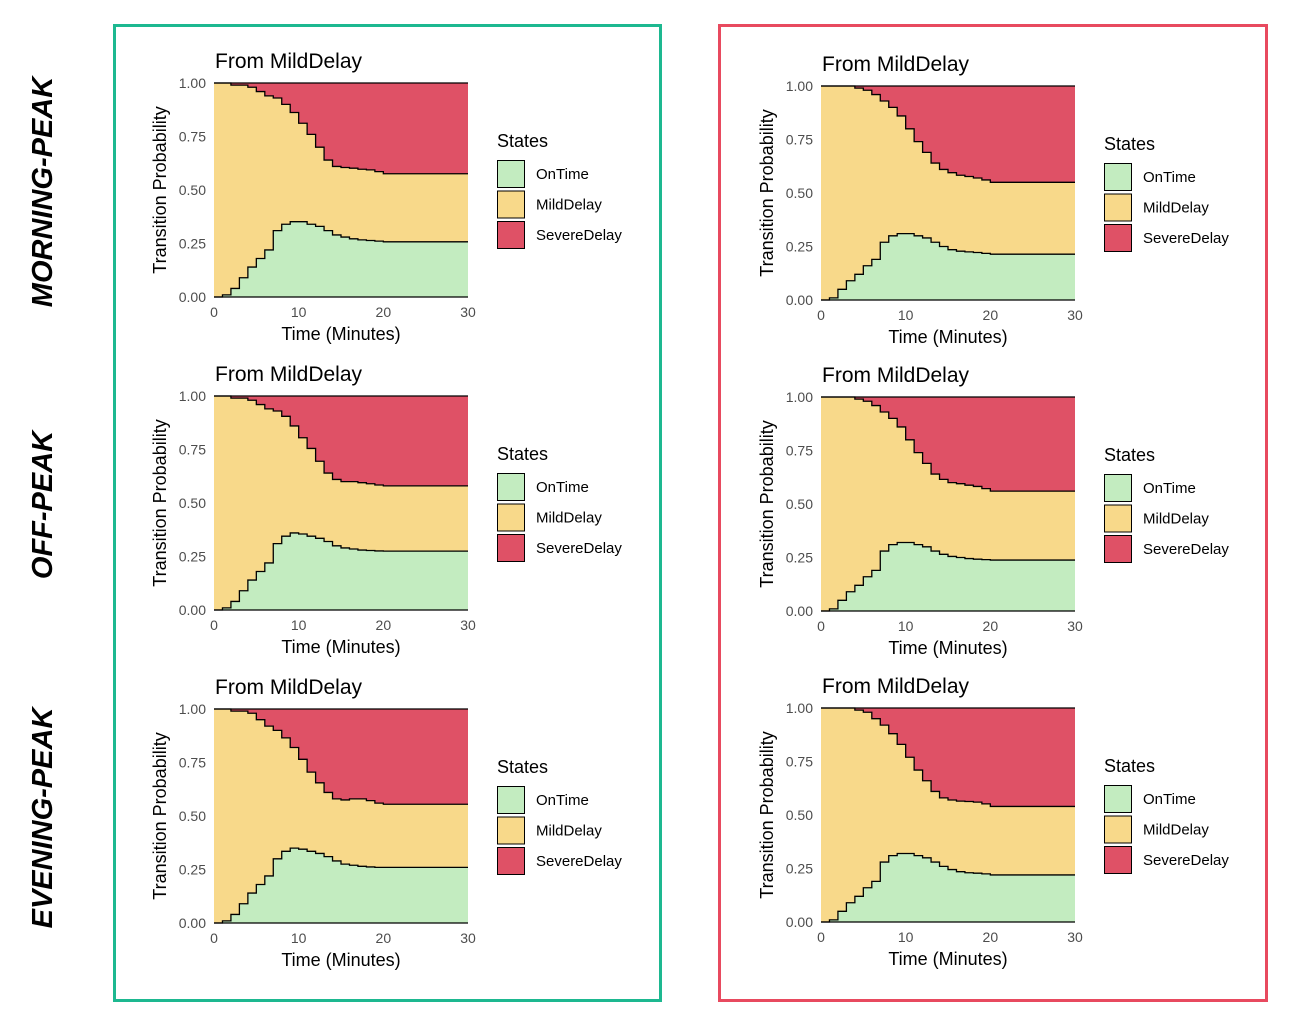 This screenshot has height=1025, width=1304. What do you see at coordinates (43, 191) in the screenshot?
I see `row-label-morning: MORNING-PEAK` at bounding box center [43, 191].